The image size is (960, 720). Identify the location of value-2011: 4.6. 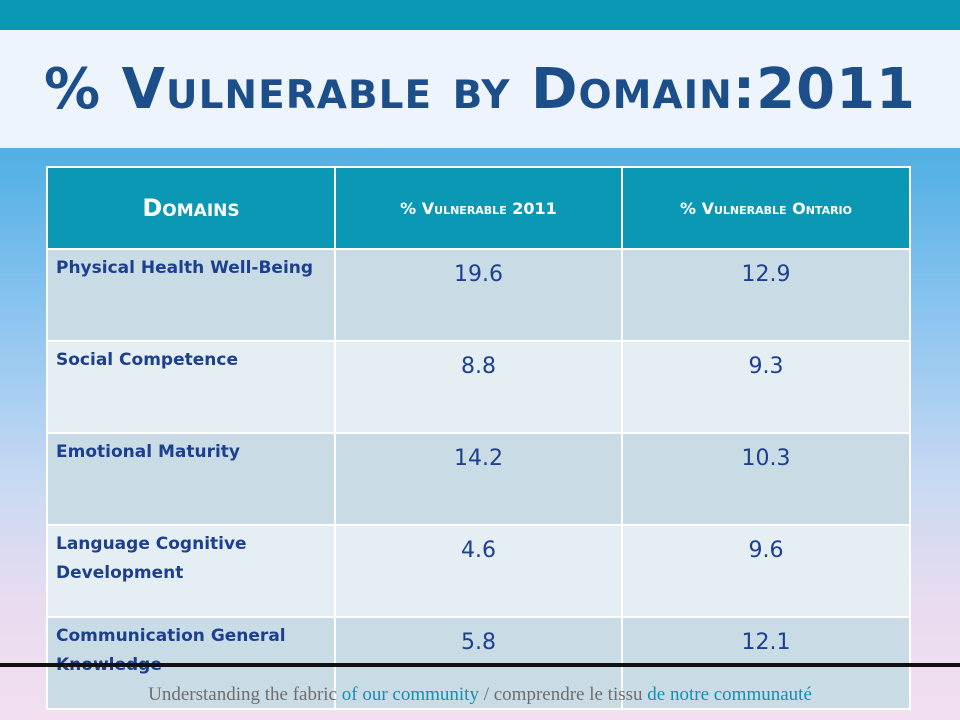
(478, 571).